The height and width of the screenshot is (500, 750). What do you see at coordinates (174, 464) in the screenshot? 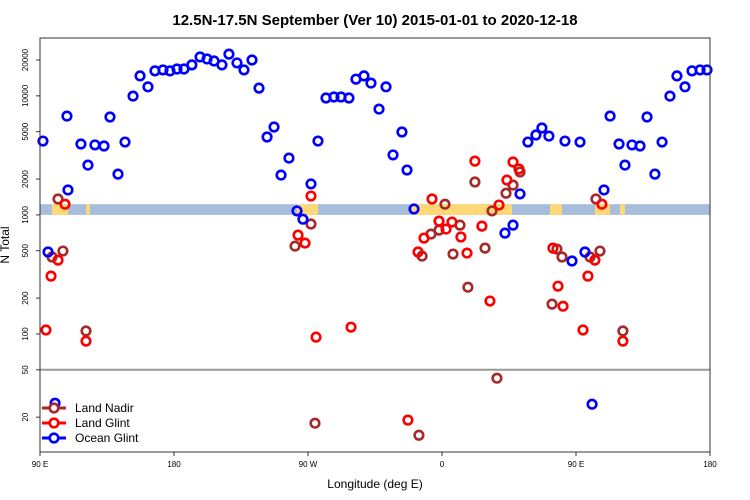
I see `x-tick-label: 180` at bounding box center [174, 464].